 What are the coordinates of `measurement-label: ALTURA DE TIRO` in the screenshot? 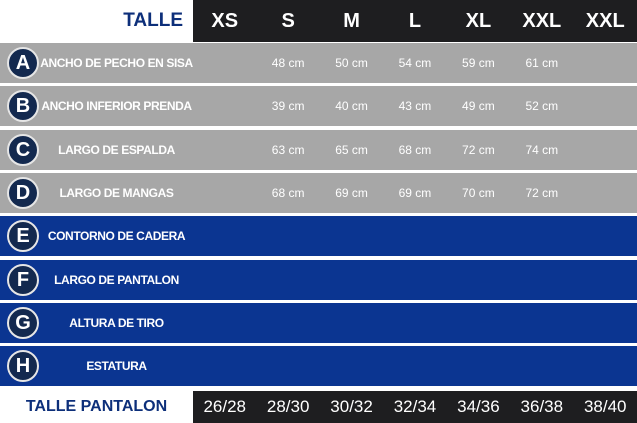 It's located at (116, 323).